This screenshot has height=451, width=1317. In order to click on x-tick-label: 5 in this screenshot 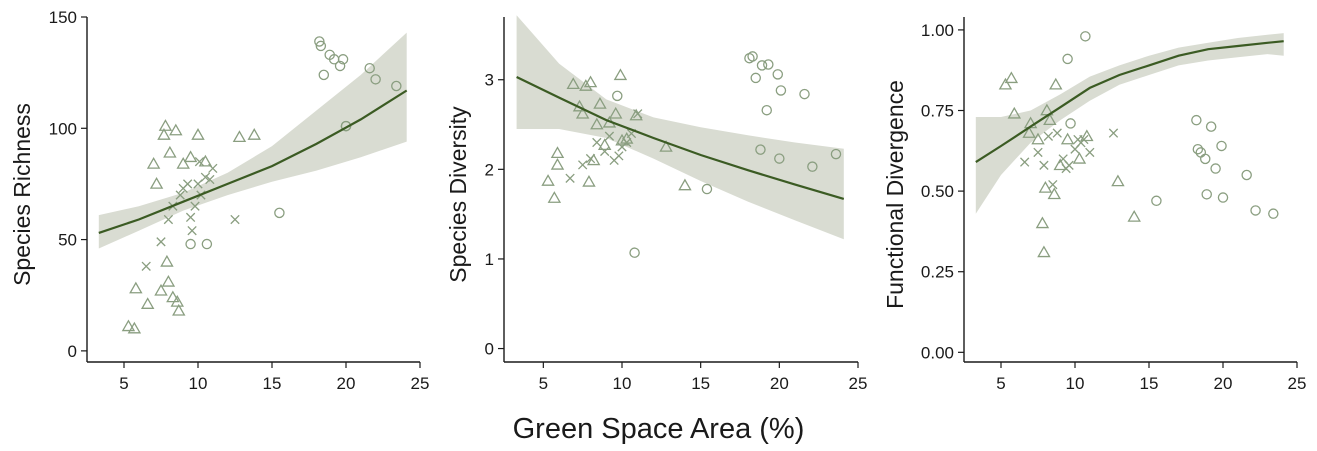, I will do `click(543, 383)`.